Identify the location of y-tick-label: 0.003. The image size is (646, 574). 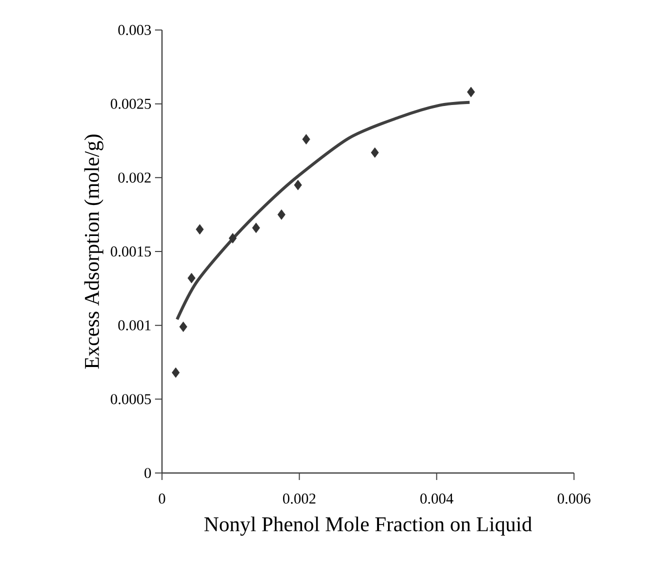
(134, 30).